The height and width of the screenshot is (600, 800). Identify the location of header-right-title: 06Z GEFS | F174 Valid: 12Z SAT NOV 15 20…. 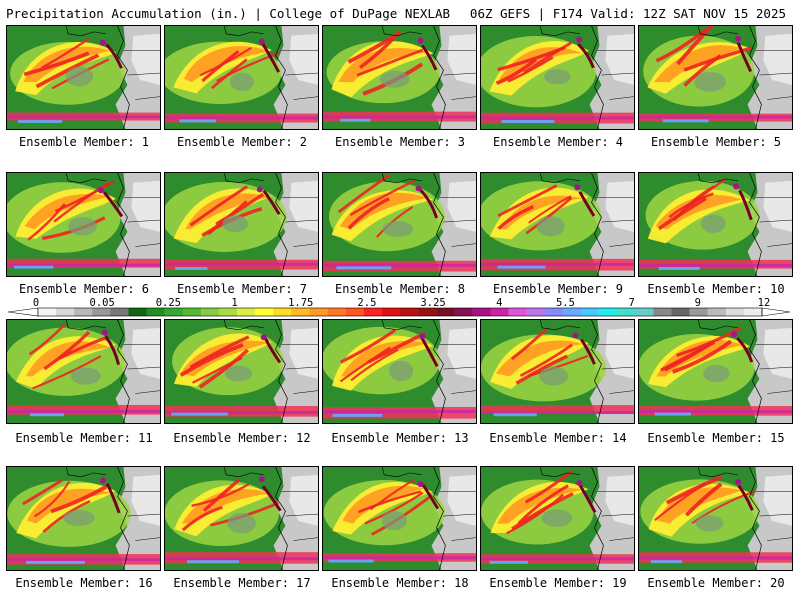
(627, 13).